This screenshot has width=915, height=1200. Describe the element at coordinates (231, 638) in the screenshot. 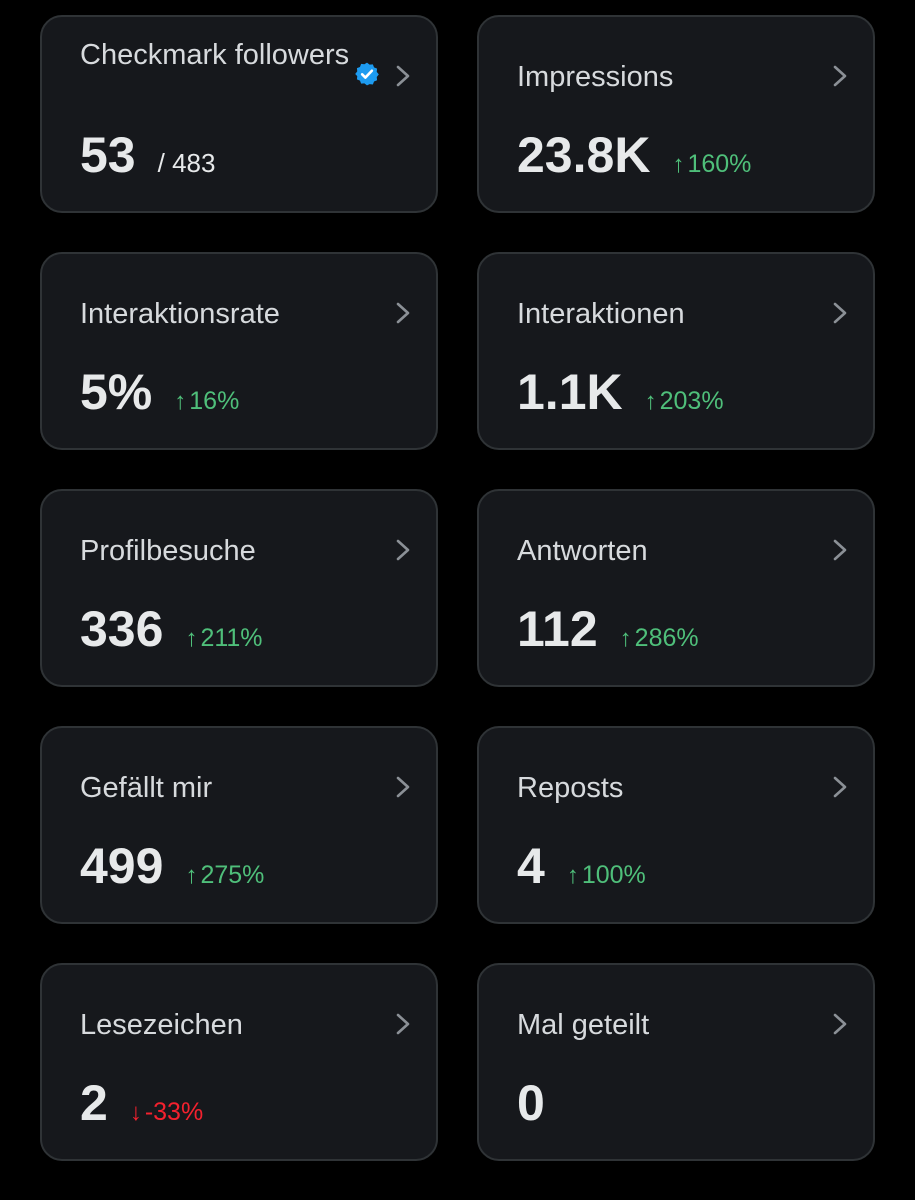

I see `change-value: 211%` at that location.